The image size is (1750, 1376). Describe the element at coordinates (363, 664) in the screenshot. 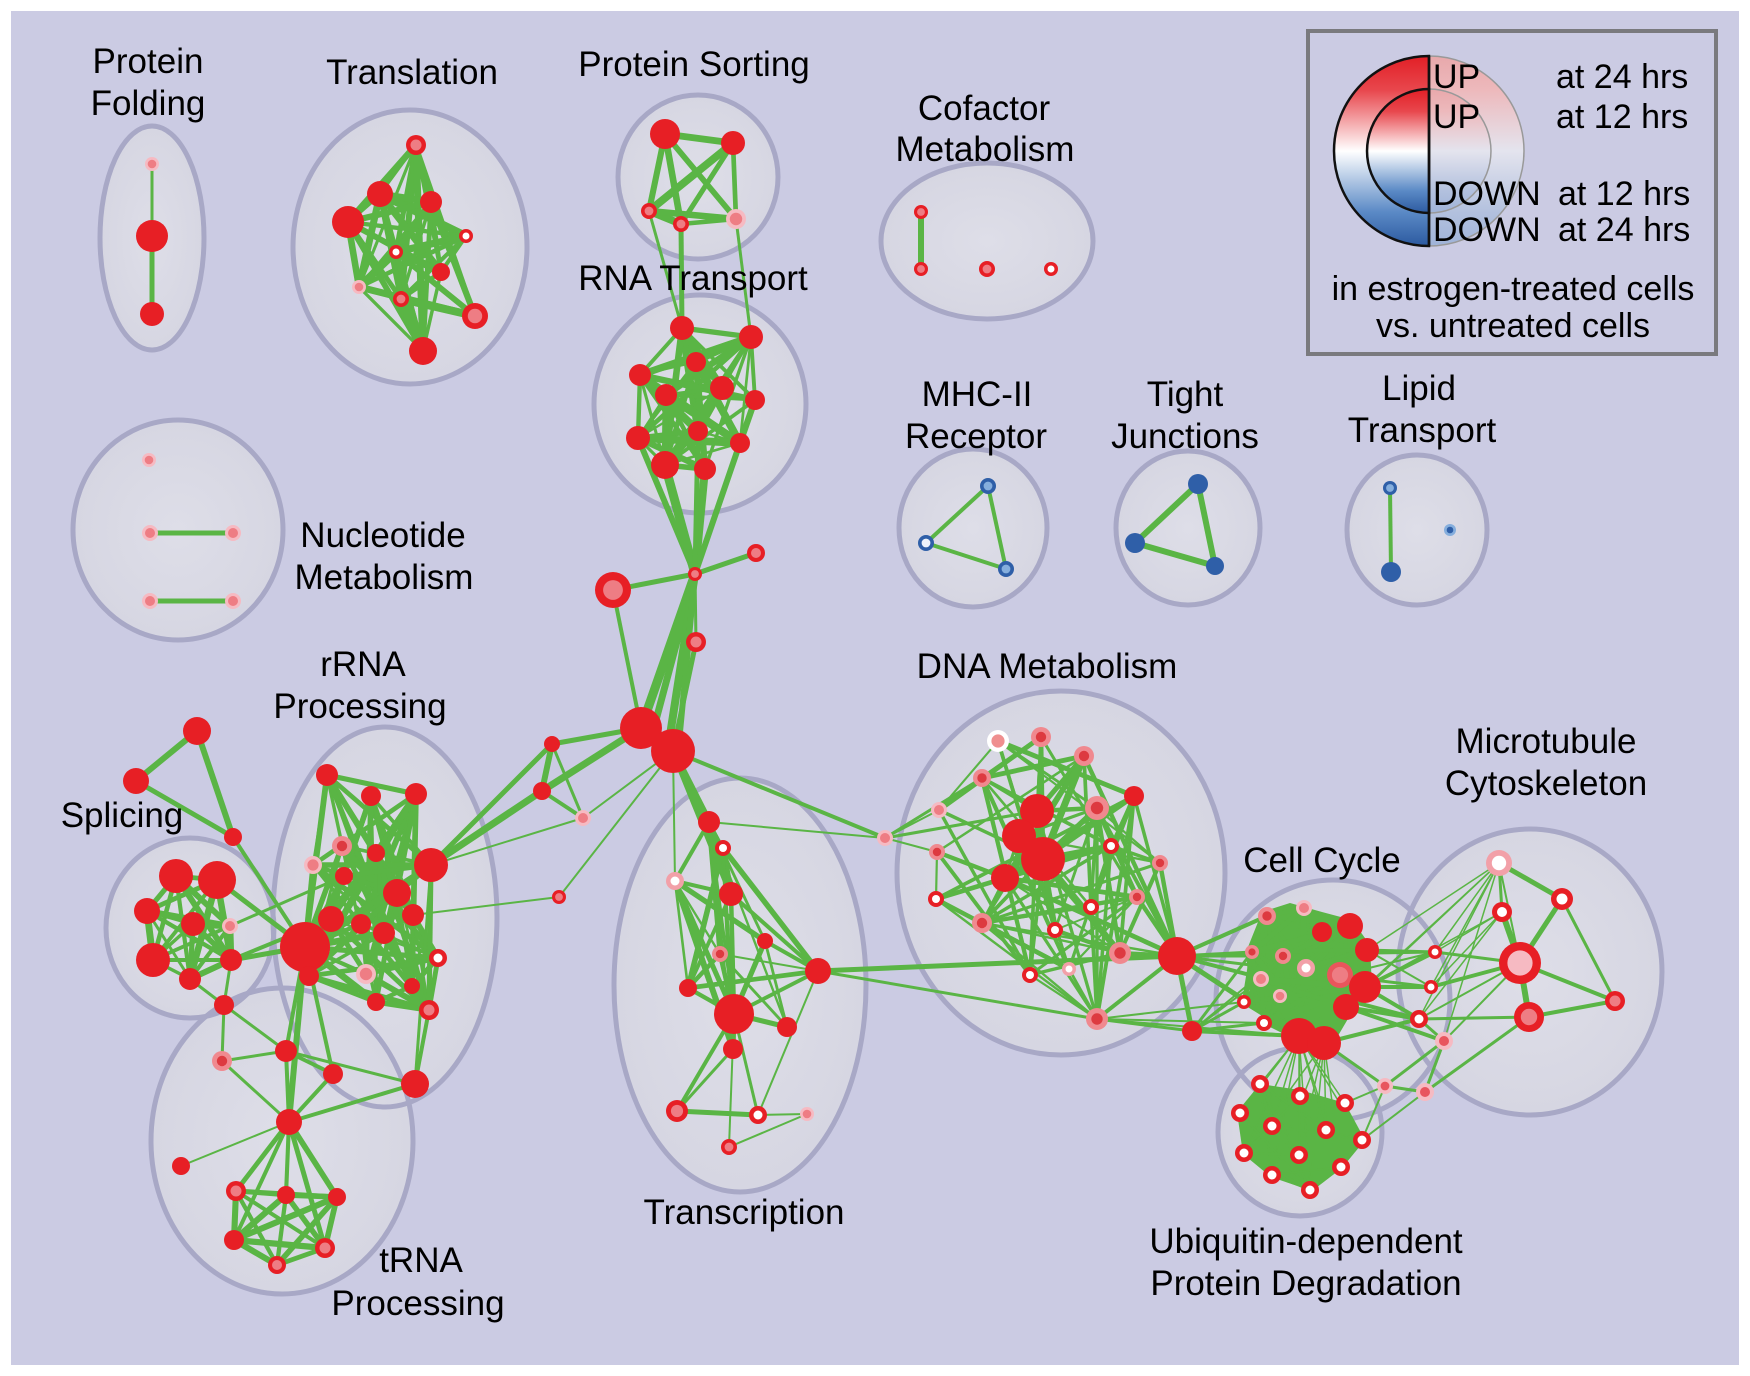

I see `svg-text: rRNA` at that location.